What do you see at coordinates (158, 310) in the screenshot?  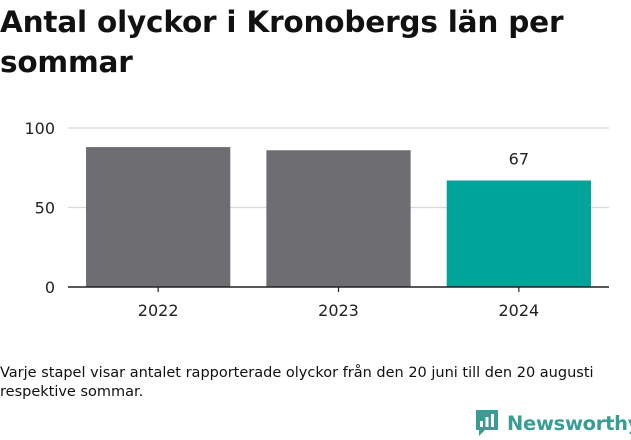 I see `x-tick-label: 2022` at bounding box center [158, 310].